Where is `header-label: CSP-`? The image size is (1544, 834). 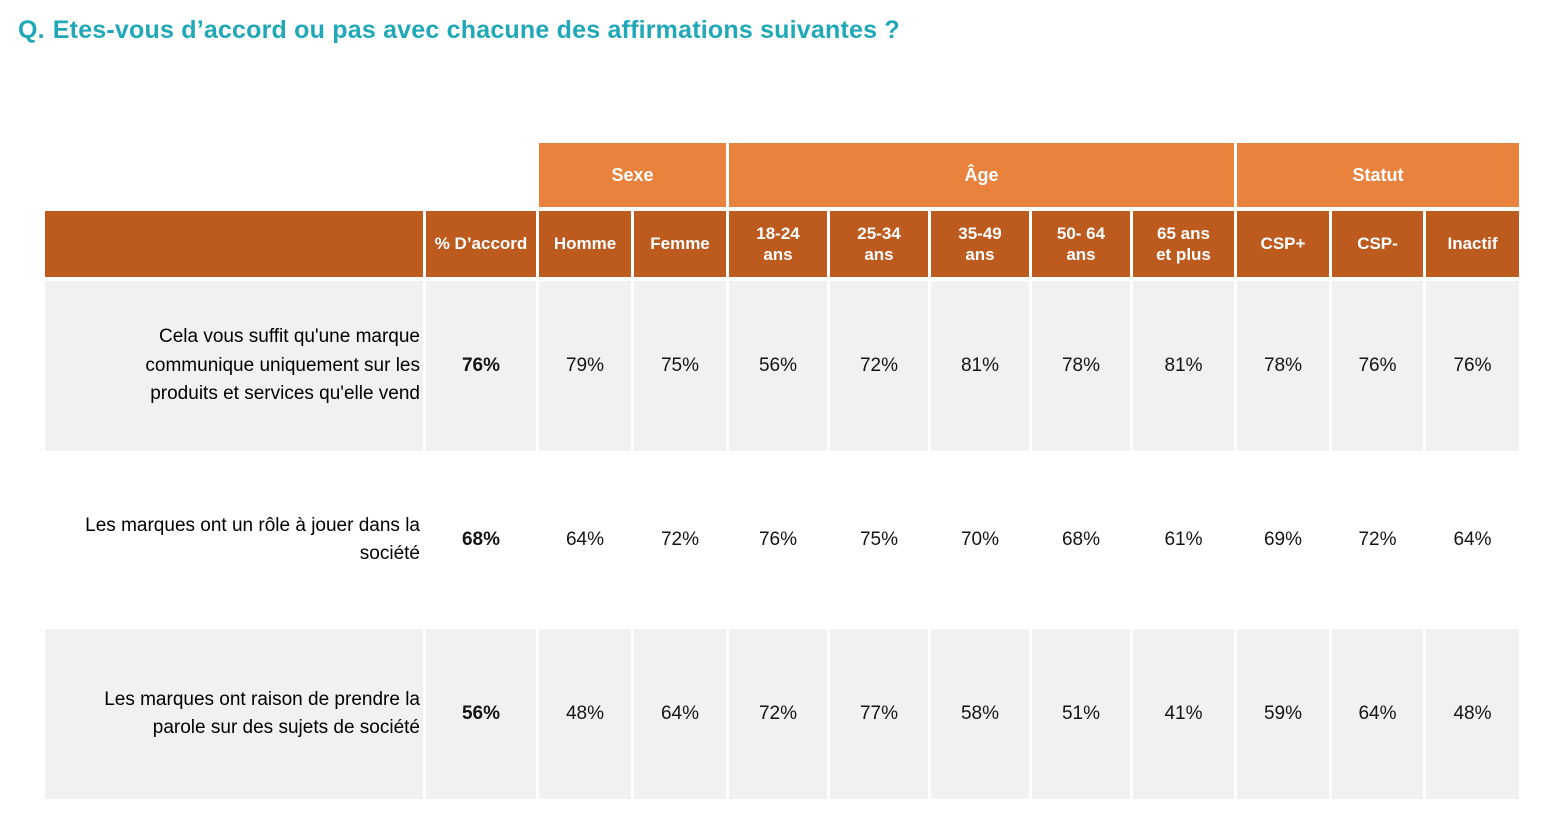
header-label: CSP- is located at coordinates (1377, 244).